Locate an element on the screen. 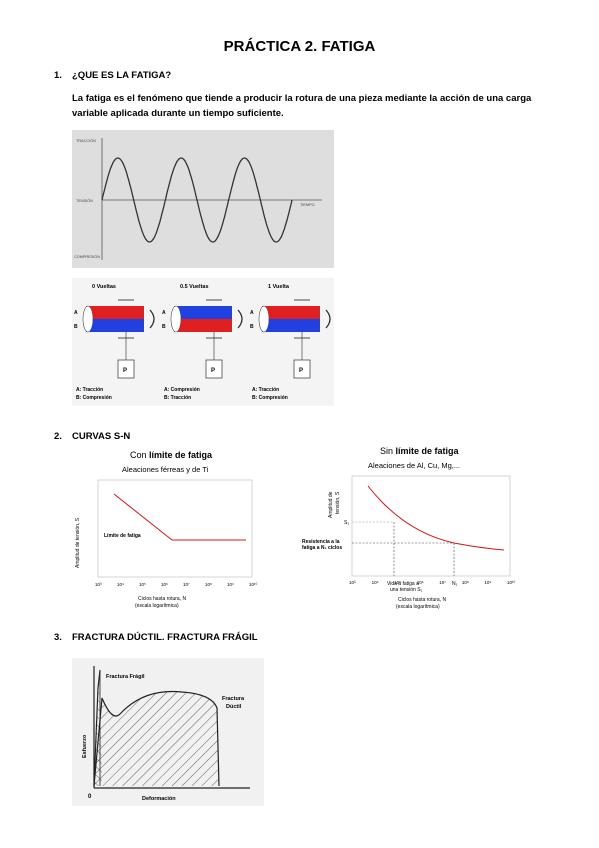  annotation-line-1: Resistencia a la is located at coordinates (321, 542).